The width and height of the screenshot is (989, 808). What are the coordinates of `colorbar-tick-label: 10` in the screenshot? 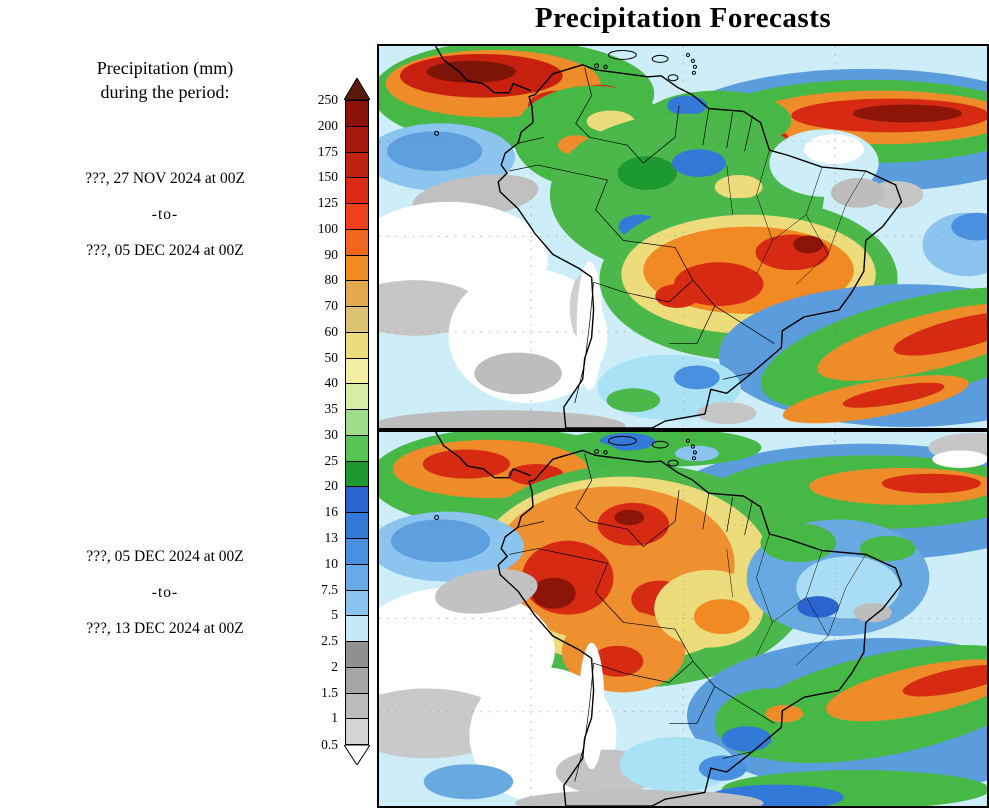 It's located at (331, 563).